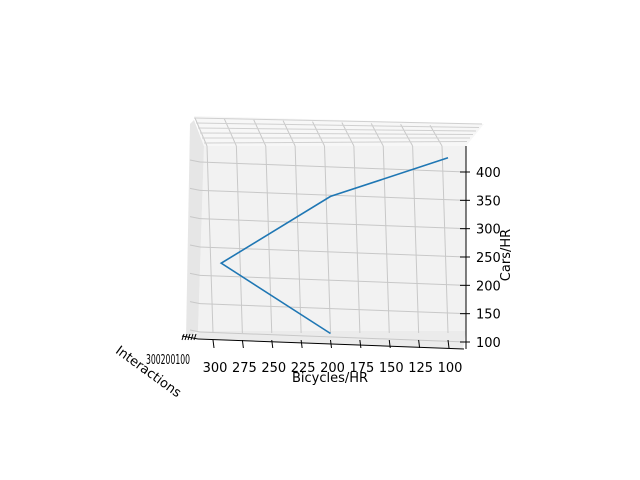  I want to click on x-axis-ticks: 300 275 250 225 200 175 150 125 100, so click(333, 357).